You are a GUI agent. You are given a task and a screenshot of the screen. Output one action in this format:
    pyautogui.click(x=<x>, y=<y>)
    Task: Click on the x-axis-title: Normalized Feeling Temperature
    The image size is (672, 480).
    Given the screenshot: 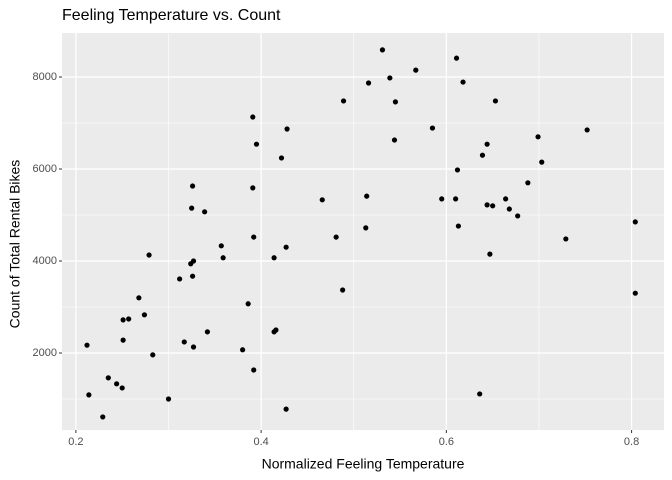 What is the action you would take?
    pyautogui.click(x=363, y=464)
    